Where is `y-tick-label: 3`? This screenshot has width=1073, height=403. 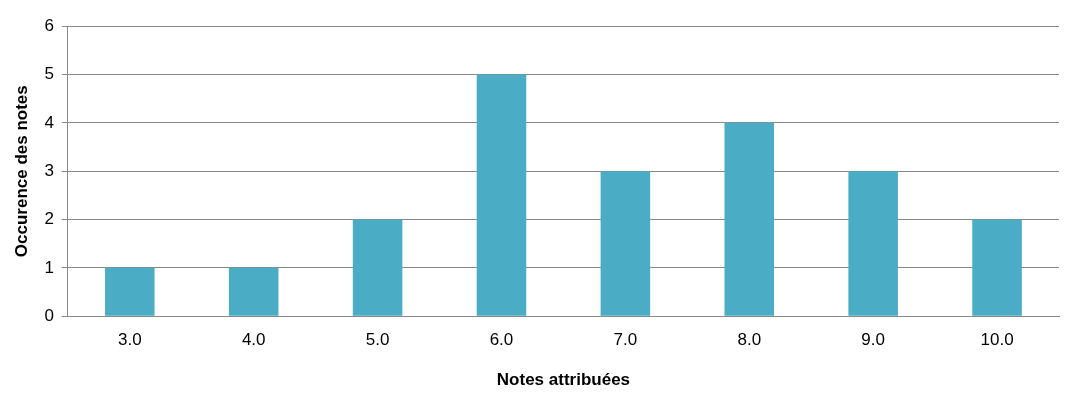
y-tick-label: 3 is located at coordinates (49, 170).